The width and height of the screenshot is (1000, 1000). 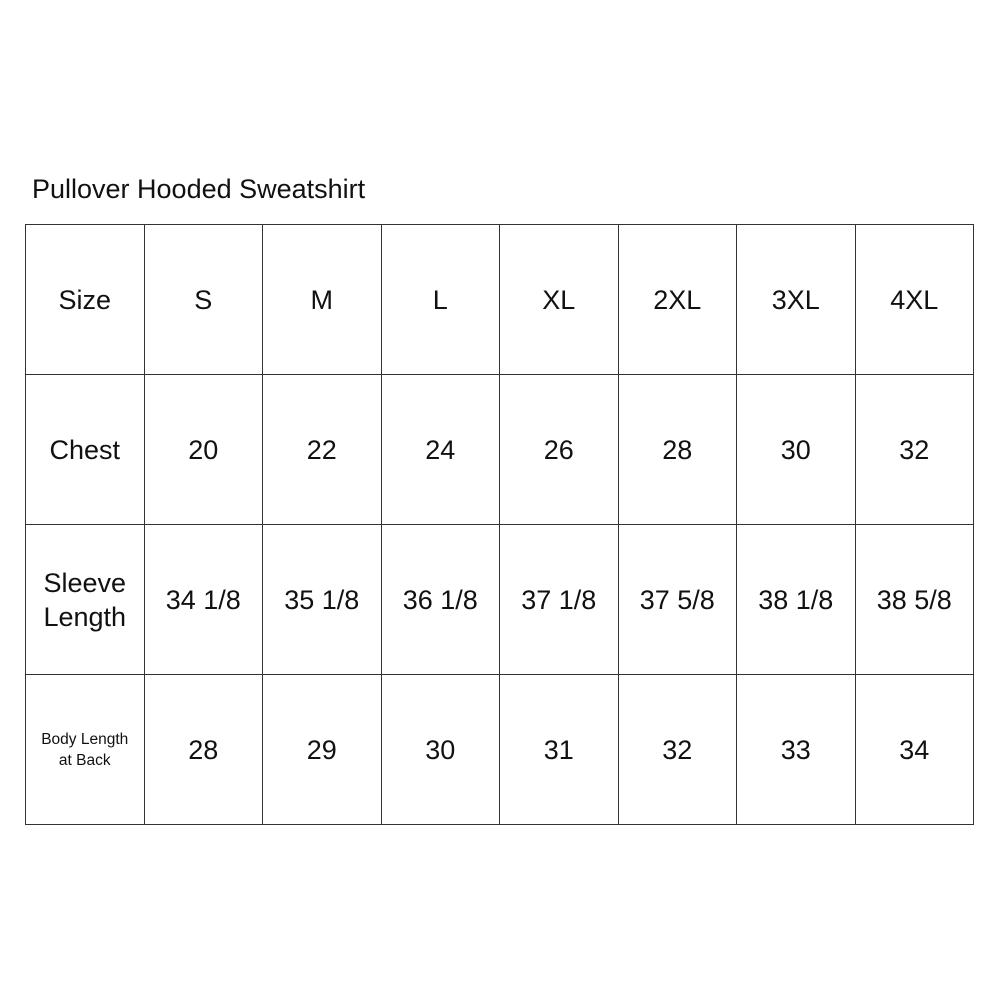 I want to click on table-cell: 26, so click(x=559, y=449).